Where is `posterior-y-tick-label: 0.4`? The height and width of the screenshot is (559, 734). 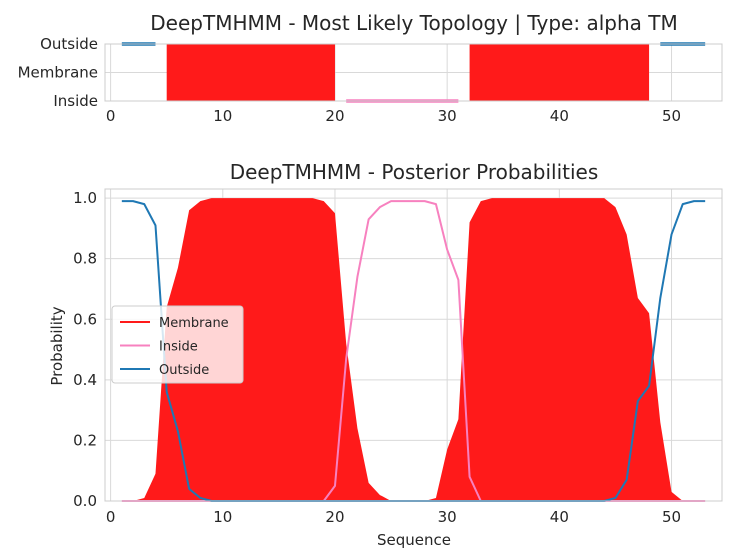
posterior-y-tick-label: 0.4 is located at coordinates (85, 380).